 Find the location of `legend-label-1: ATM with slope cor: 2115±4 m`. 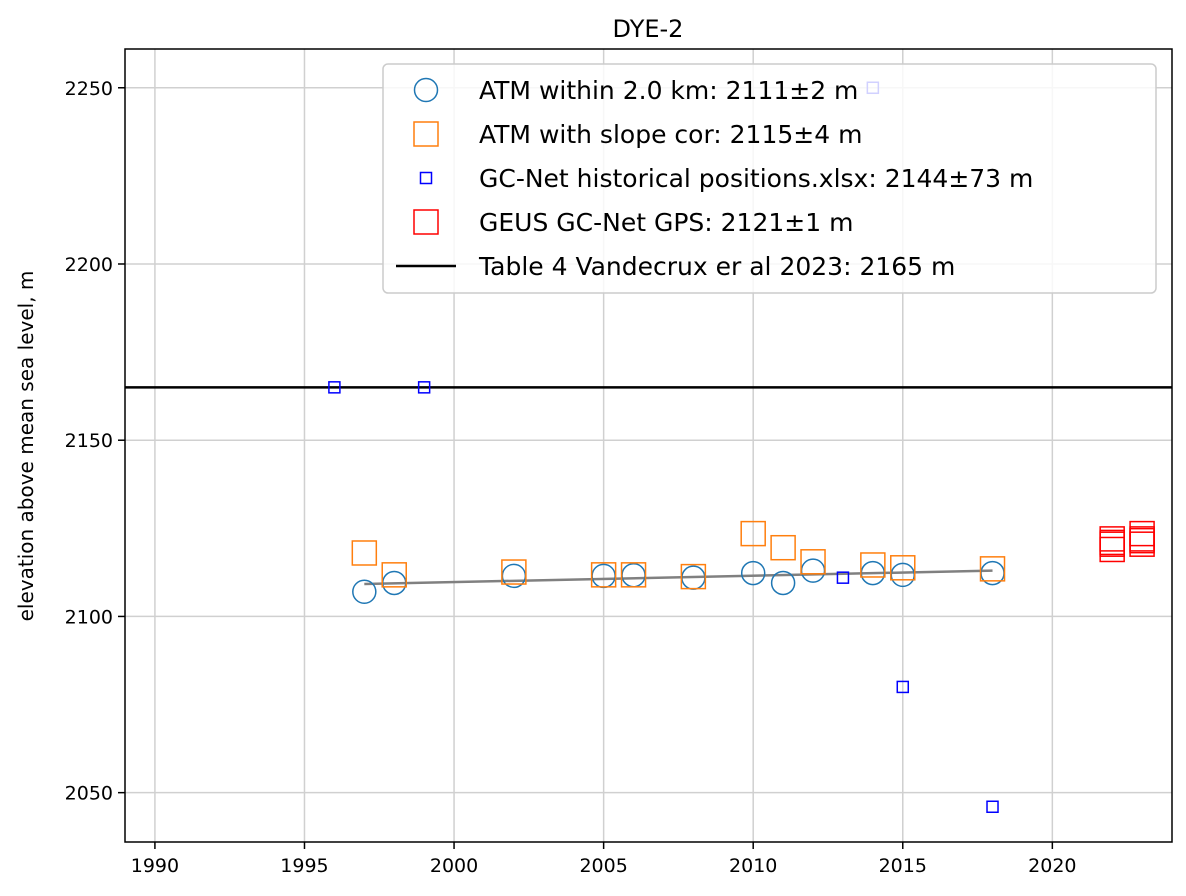

legend-label-1: ATM with slope cor: 2115±4 m is located at coordinates (670, 134).